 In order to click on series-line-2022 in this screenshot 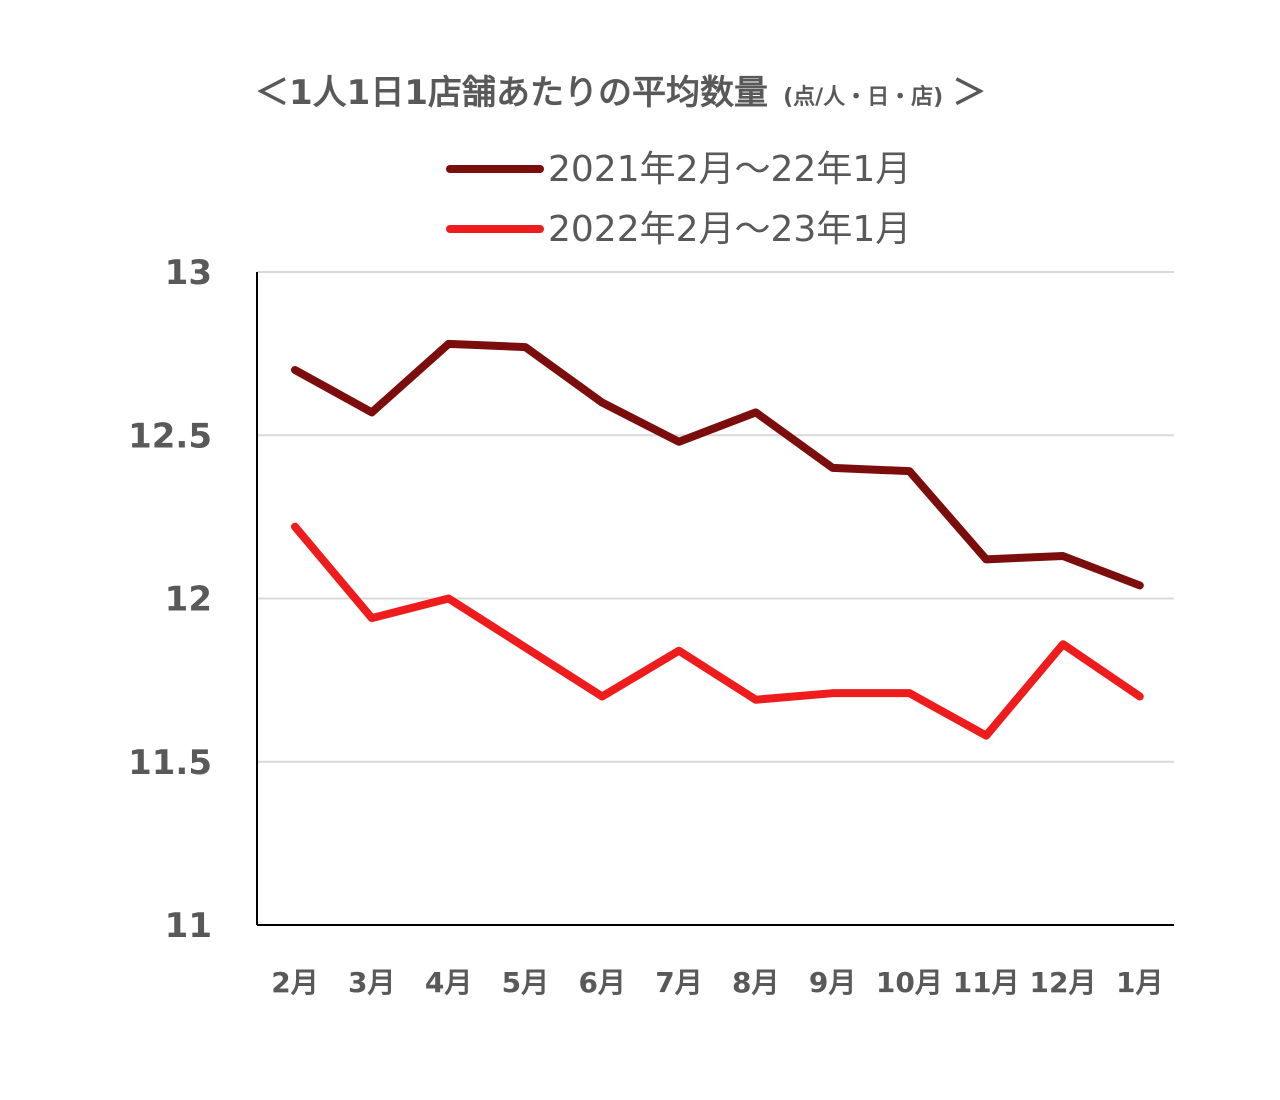, I will do `click(717, 631)`.